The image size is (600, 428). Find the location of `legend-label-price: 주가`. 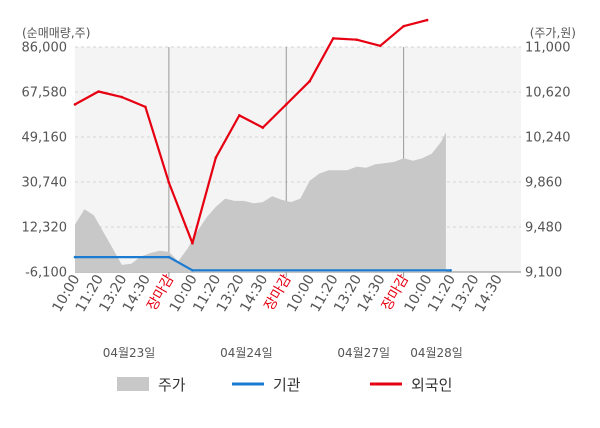

legend-label-price: 주가 is located at coordinates (172, 385).